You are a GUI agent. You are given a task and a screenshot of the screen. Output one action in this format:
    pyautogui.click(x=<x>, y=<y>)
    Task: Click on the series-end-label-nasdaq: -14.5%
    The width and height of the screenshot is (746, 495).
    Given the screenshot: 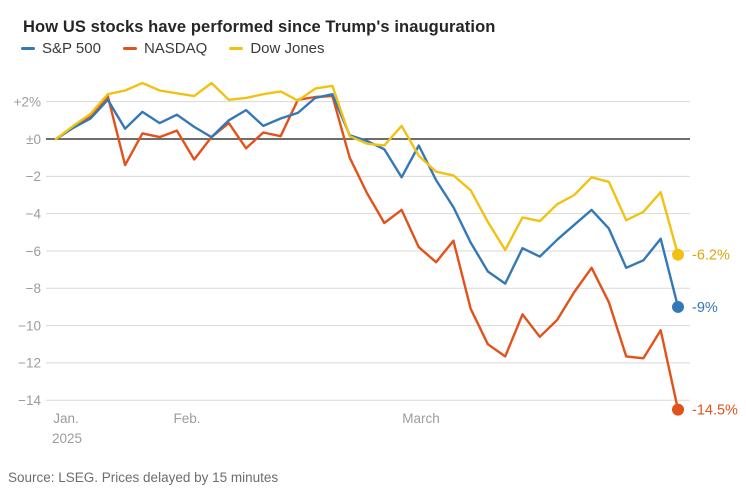 What is the action you would take?
    pyautogui.click(x=715, y=411)
    